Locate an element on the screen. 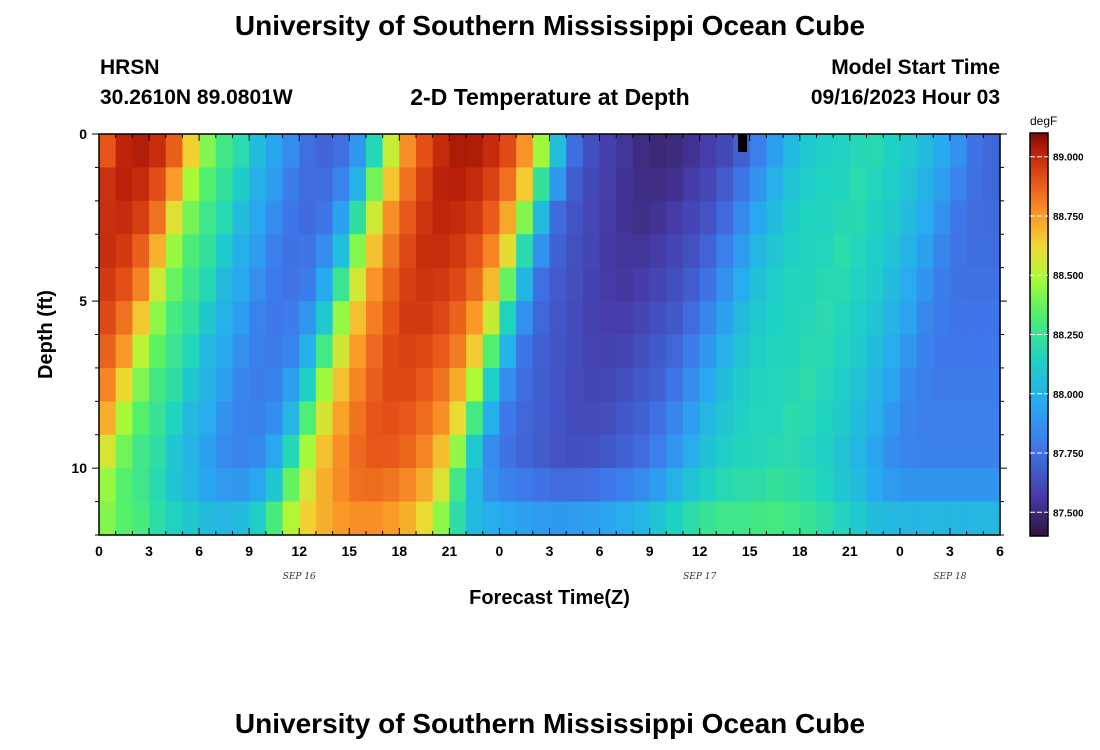 The width and height of the screenshot is (1100, 750). x-date-label: SEP 16 is located at coordinates (299, 577).